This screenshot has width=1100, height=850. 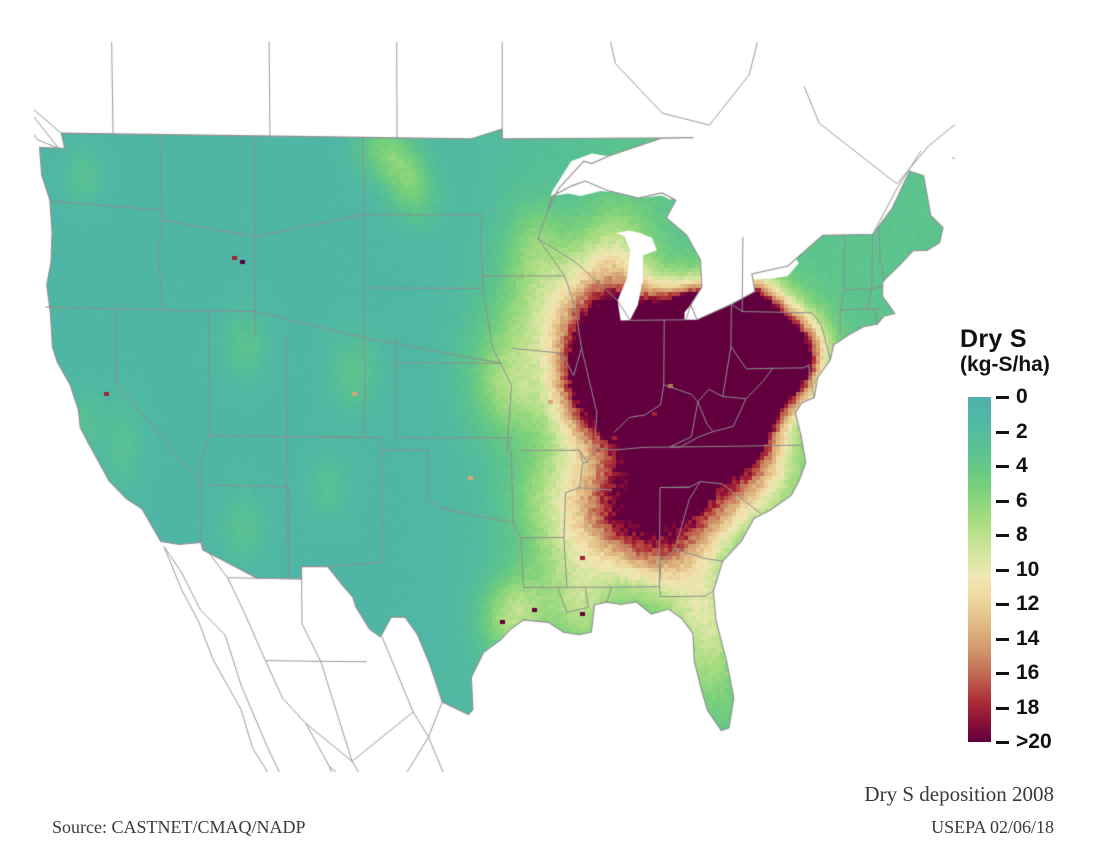 What do you see at coordinates (979, 569) in the screenshot?
I see `colorbar` at bounding box center [979, 569].